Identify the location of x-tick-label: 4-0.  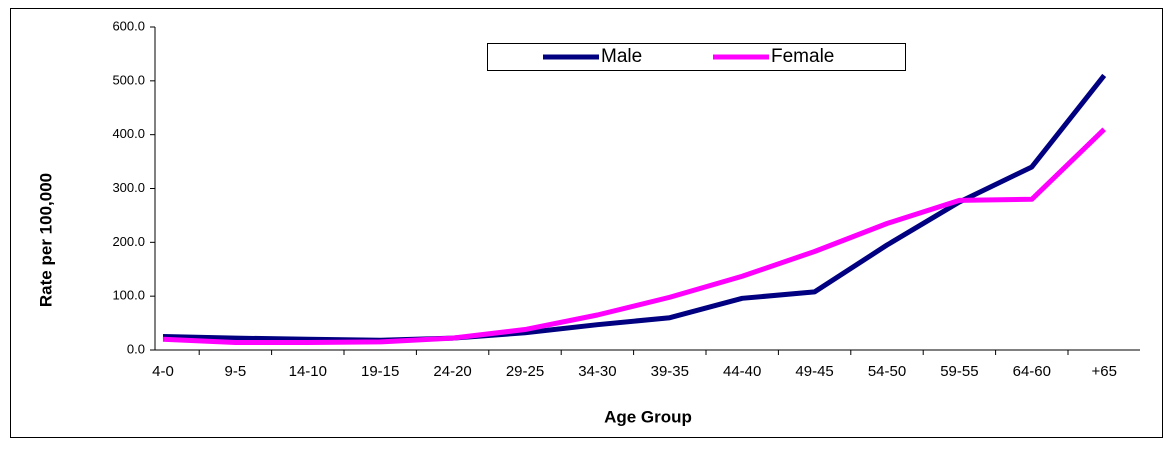
(163, 371).